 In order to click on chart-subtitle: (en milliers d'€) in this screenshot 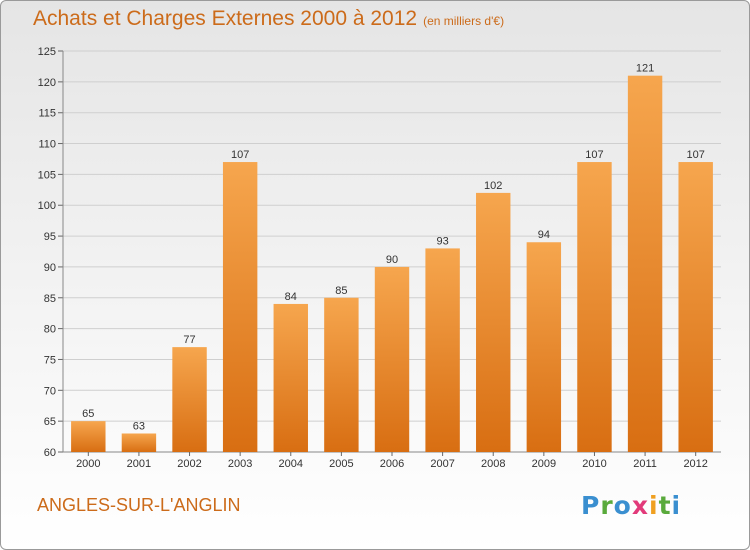, I will do `click(464, 21)`.